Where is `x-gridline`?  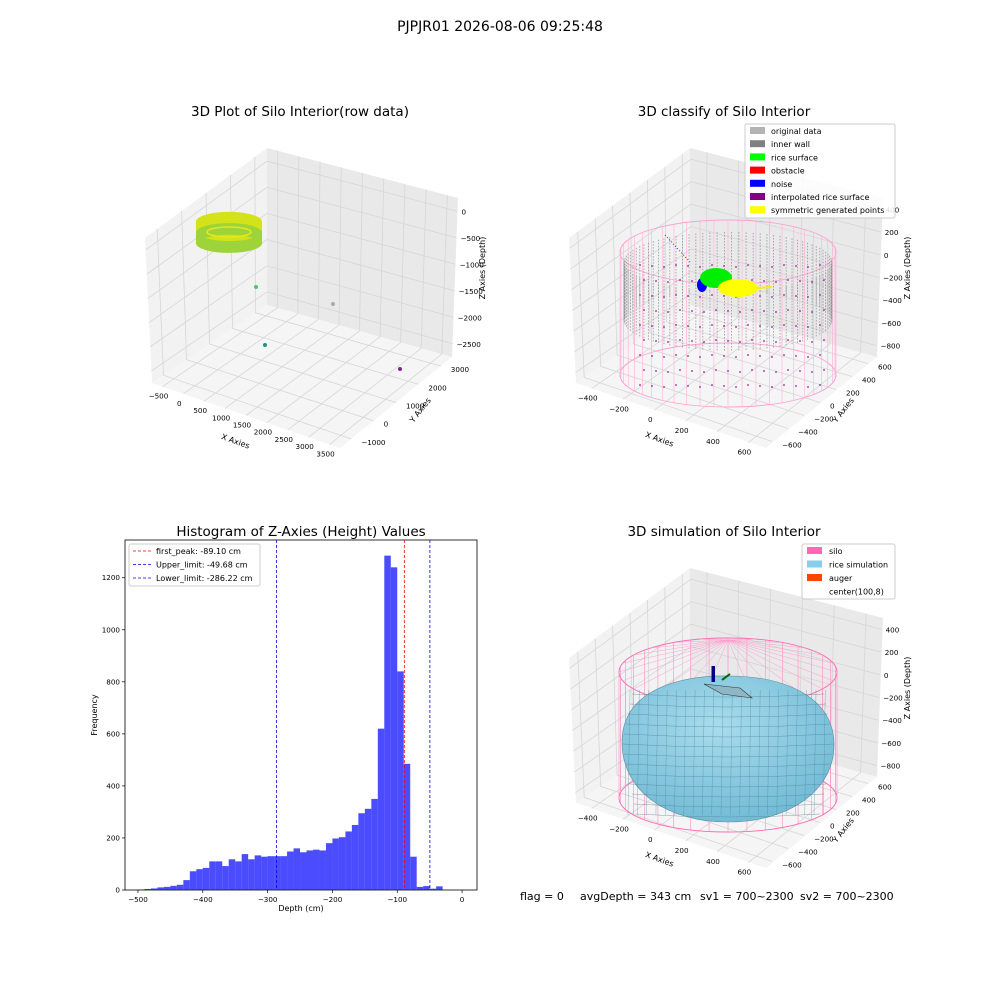
x-gridline is located at coordinates (775, 309).